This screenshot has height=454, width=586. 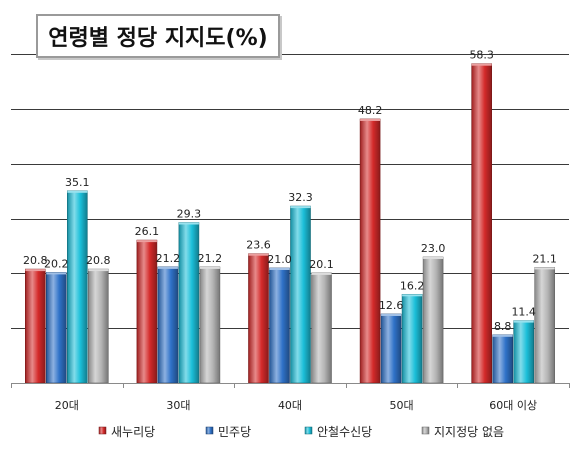 What do you see at coordinates (402, 405) in the screenshot?
I see `x-tick-label: 50대` at bounding box center [402, 405].